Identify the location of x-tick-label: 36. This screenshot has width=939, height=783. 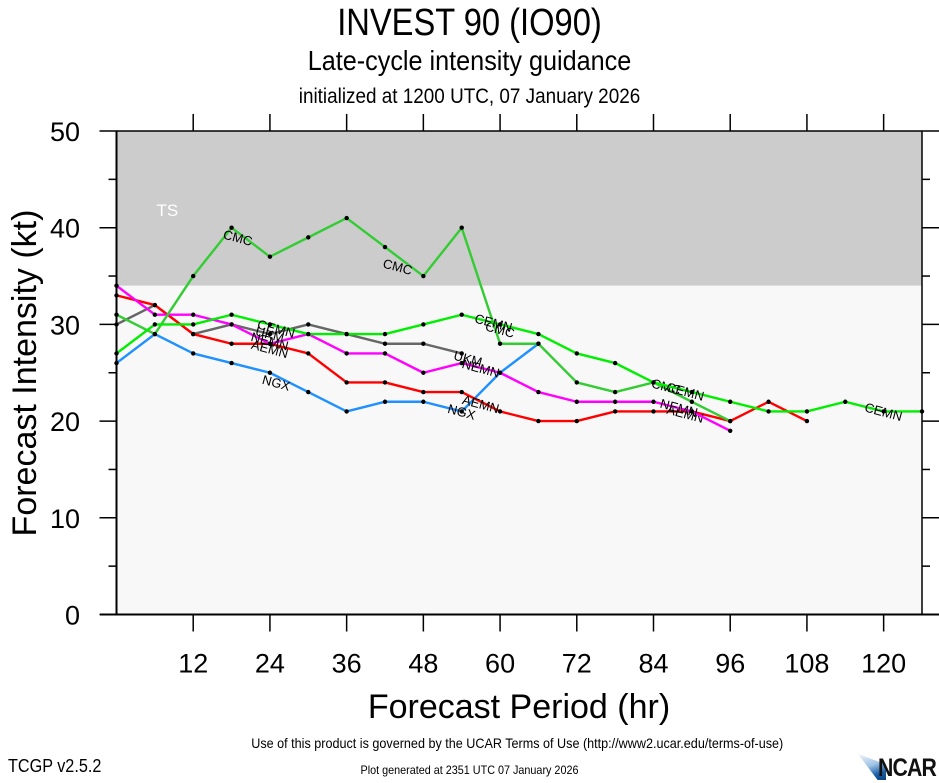
(347, 664).